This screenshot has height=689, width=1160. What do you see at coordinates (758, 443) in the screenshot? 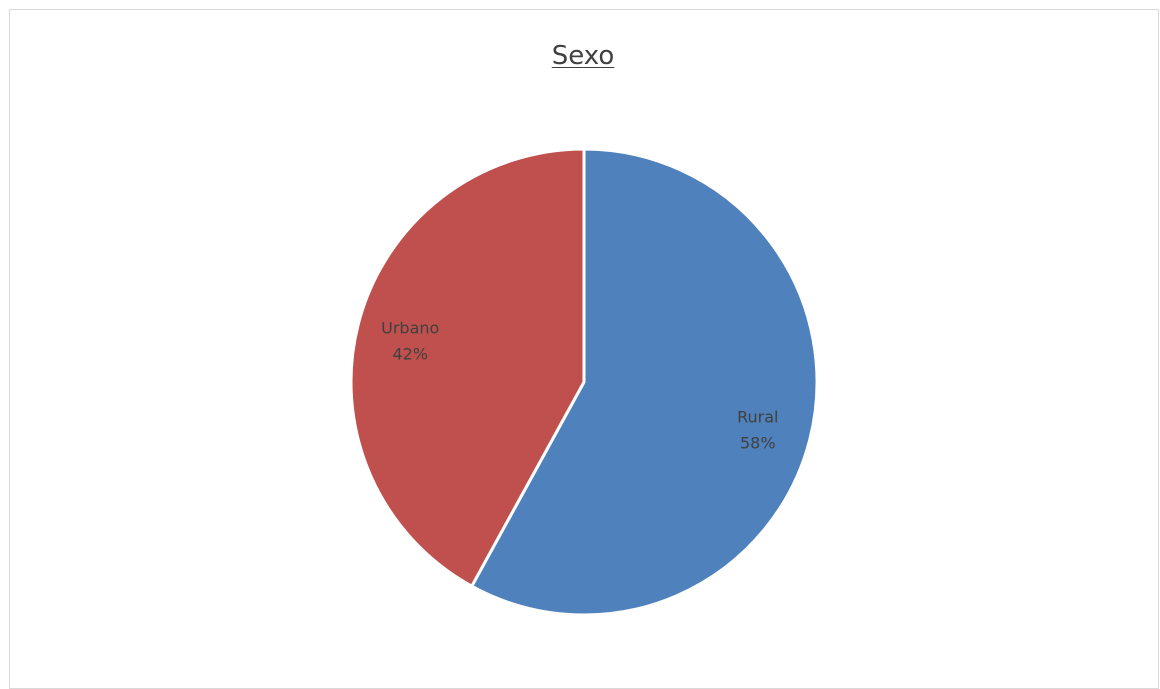
I see `slice-label-percent: 58%` at bounding box center [758, 443].